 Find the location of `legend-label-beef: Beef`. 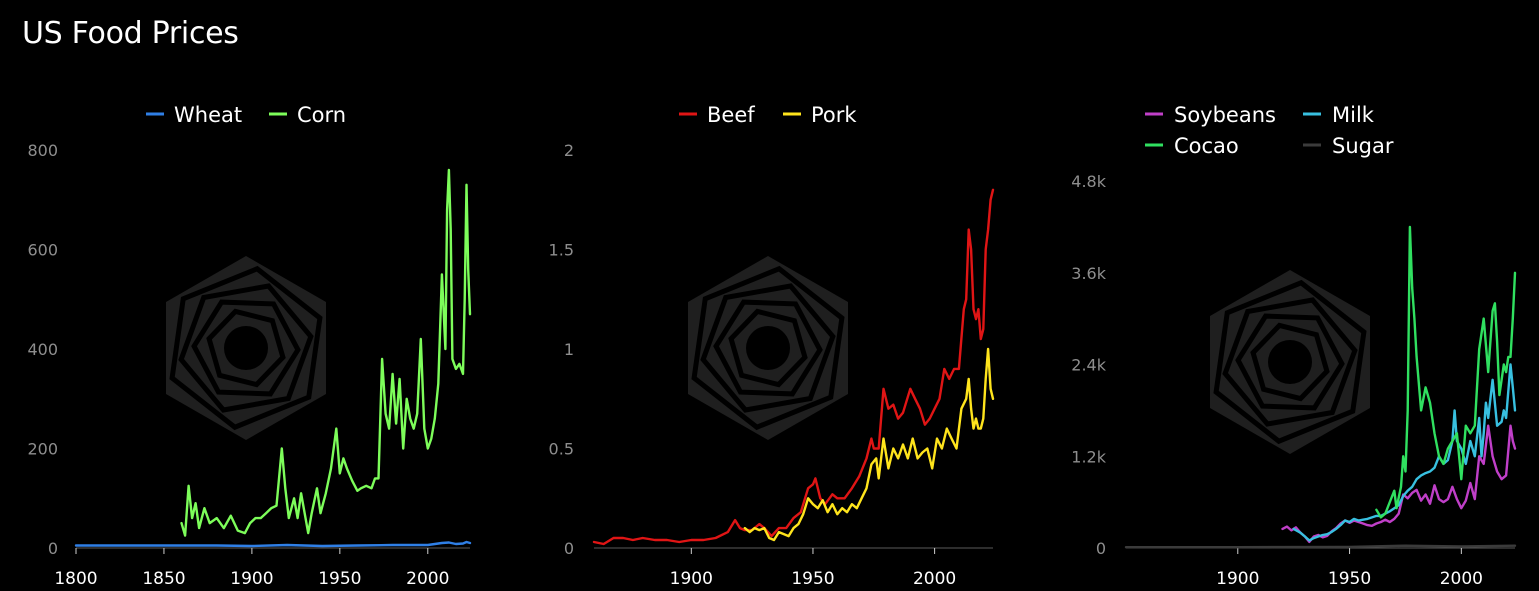

legend-label-beef: Beef is located at coordinates (731, 115).